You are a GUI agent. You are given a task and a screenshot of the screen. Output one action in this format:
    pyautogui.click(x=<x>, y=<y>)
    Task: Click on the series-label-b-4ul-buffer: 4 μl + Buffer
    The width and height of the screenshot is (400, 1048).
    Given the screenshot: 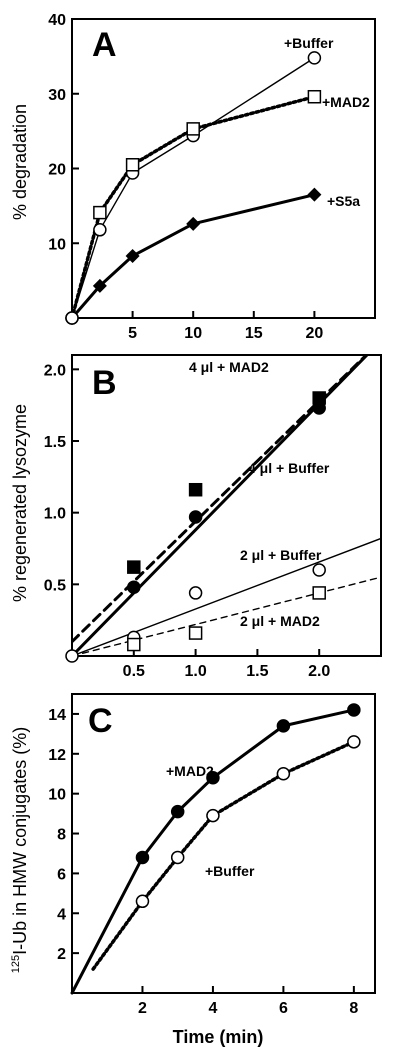 What is the action you would take?
    pyautogui.click(x=289, y=468)
    